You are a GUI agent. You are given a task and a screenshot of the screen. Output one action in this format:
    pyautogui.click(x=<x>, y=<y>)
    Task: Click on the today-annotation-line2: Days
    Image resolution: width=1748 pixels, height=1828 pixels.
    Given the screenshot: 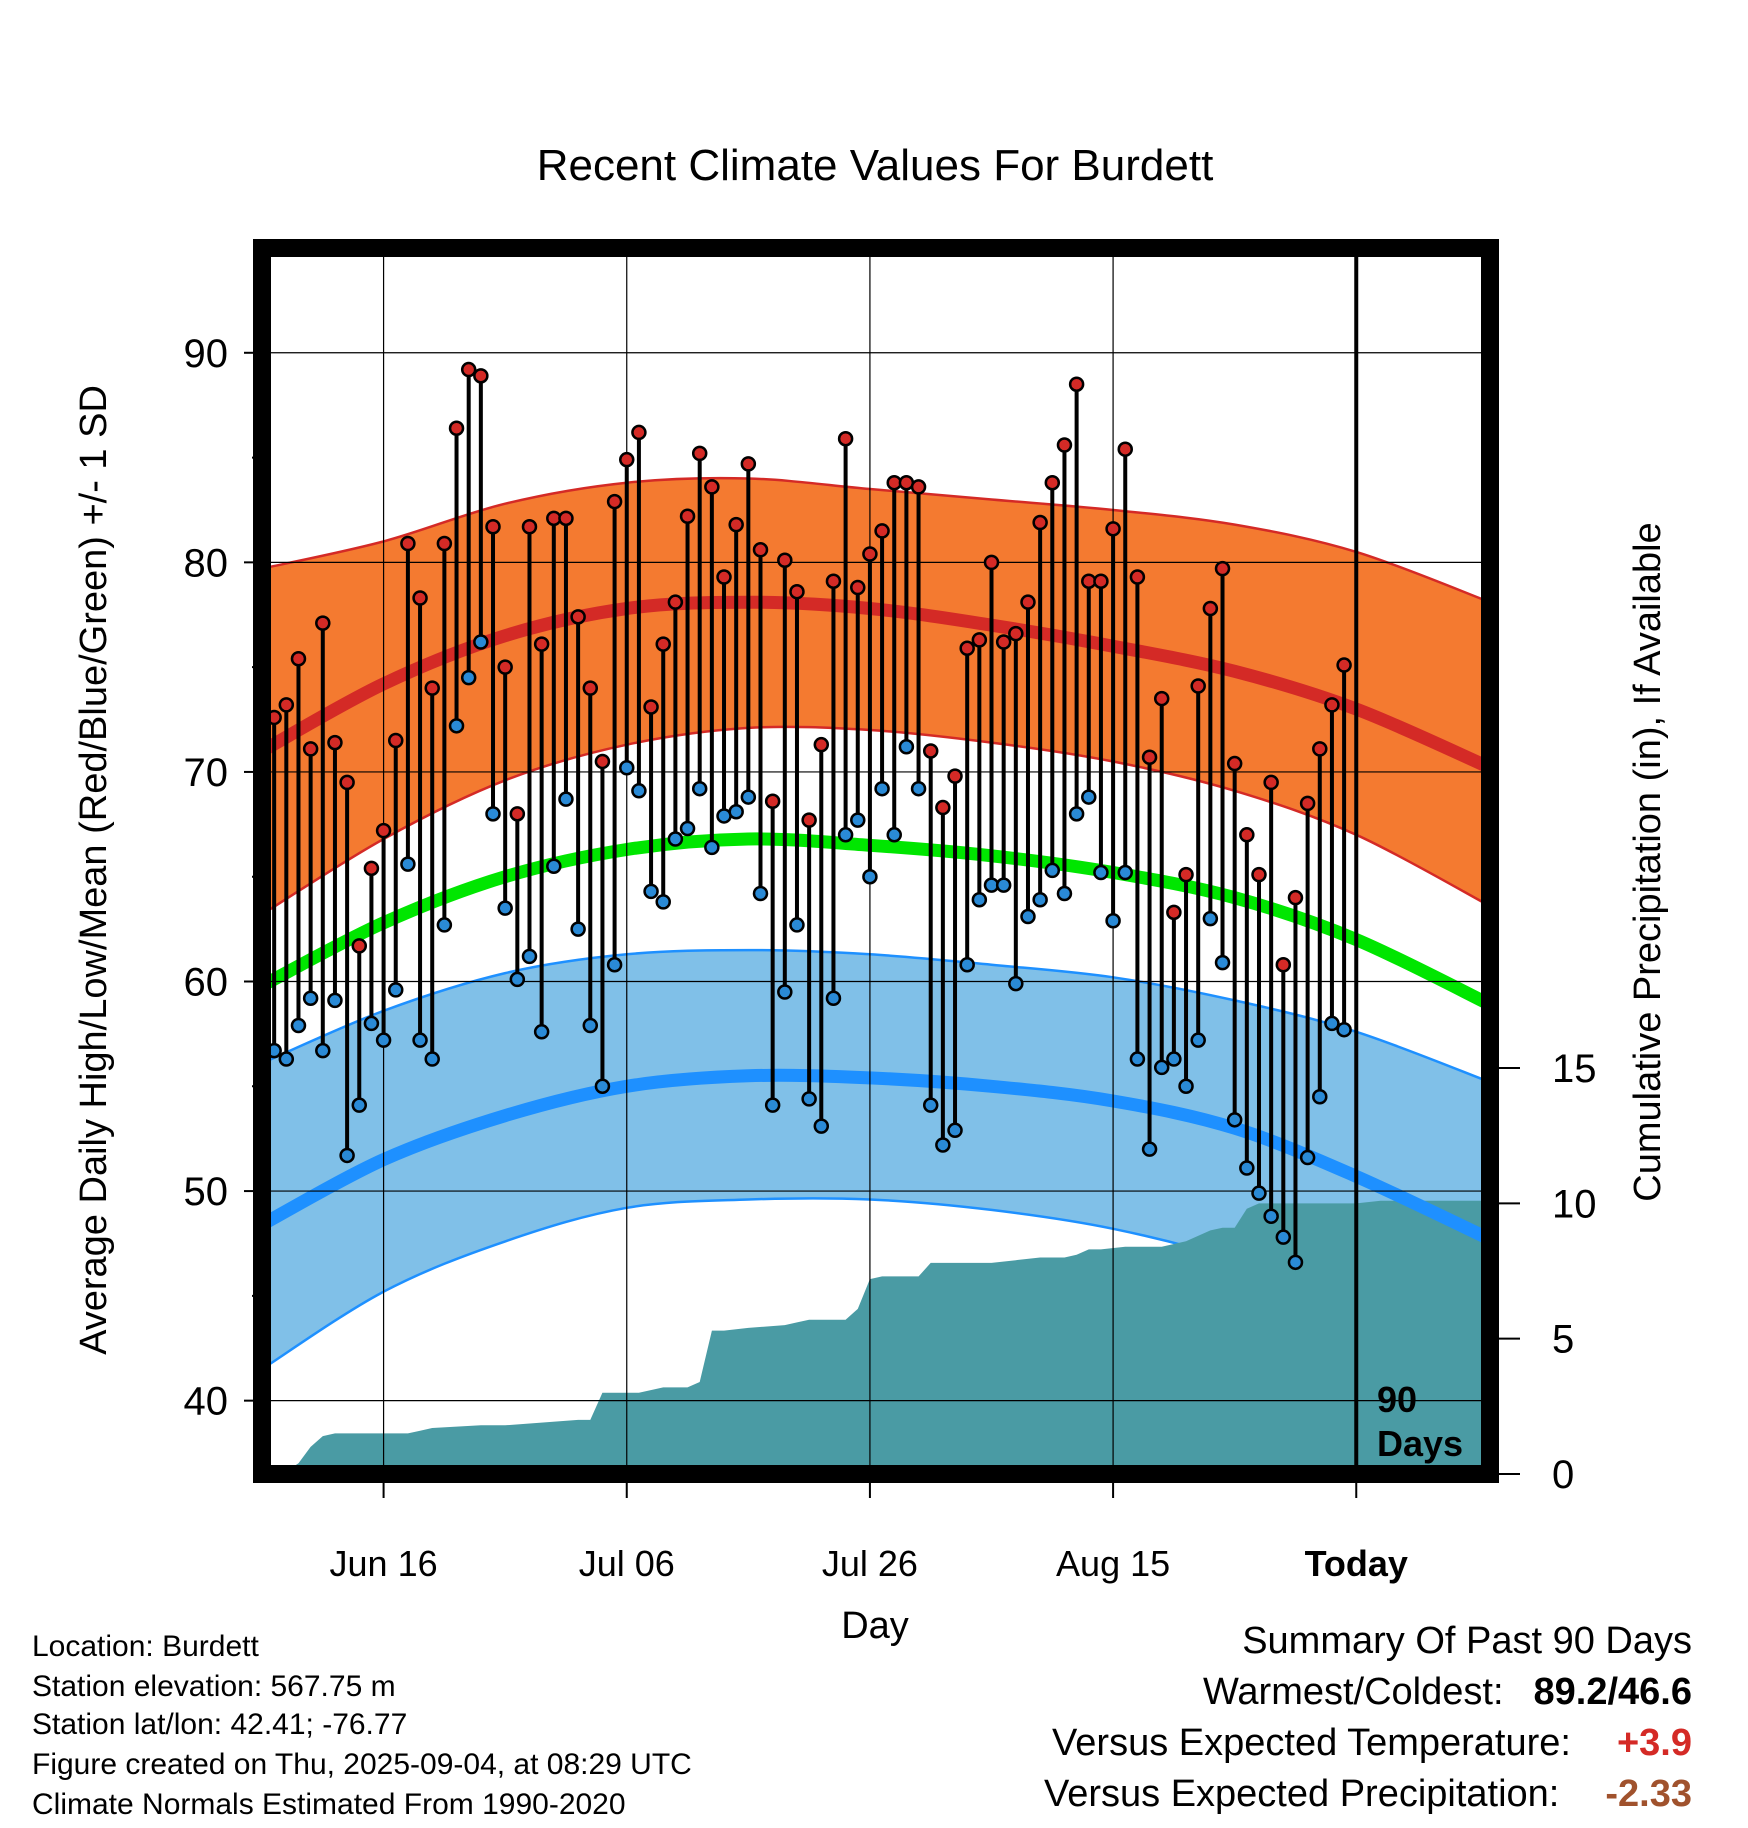 What is the action you would take?
    pyautogui.click(x=1420, y=1443)
    